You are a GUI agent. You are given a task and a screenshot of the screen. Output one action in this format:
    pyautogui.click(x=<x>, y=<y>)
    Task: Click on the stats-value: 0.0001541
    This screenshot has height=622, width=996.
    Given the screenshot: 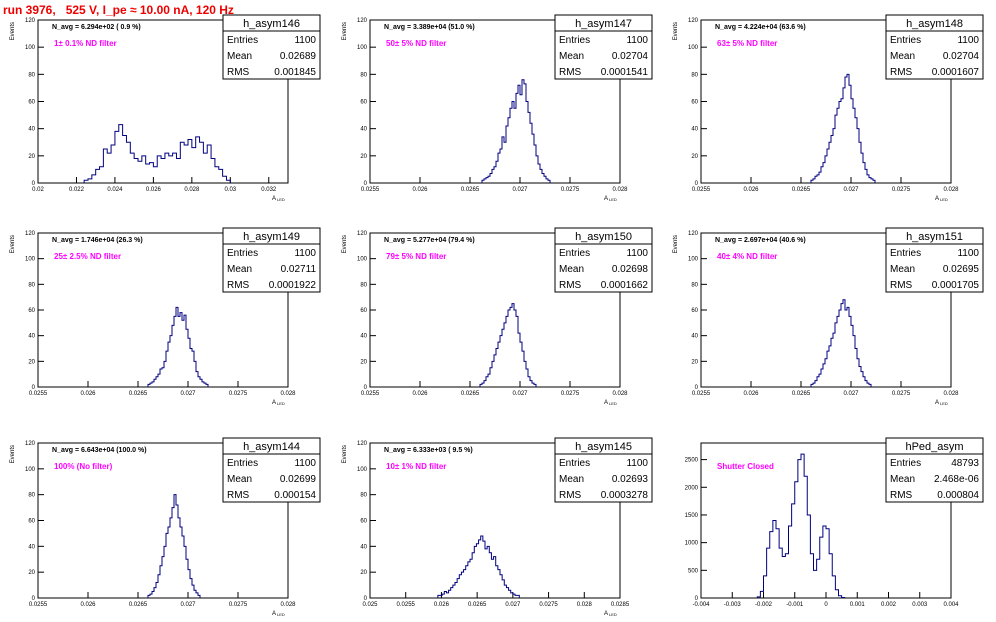 What is the action you would take?
    pyautogui.click(x=625, y=72)
    